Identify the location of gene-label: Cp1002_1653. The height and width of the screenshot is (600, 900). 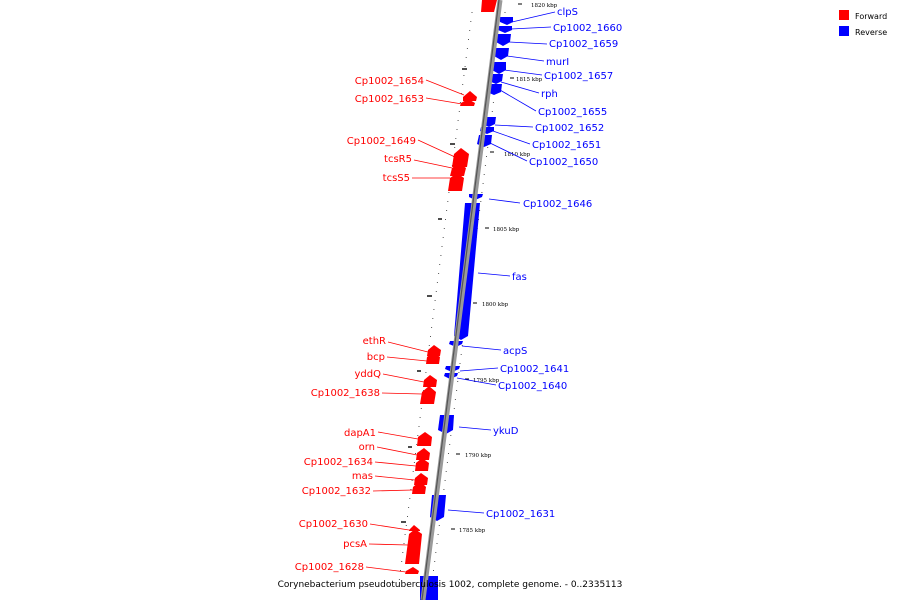
(389, 99).